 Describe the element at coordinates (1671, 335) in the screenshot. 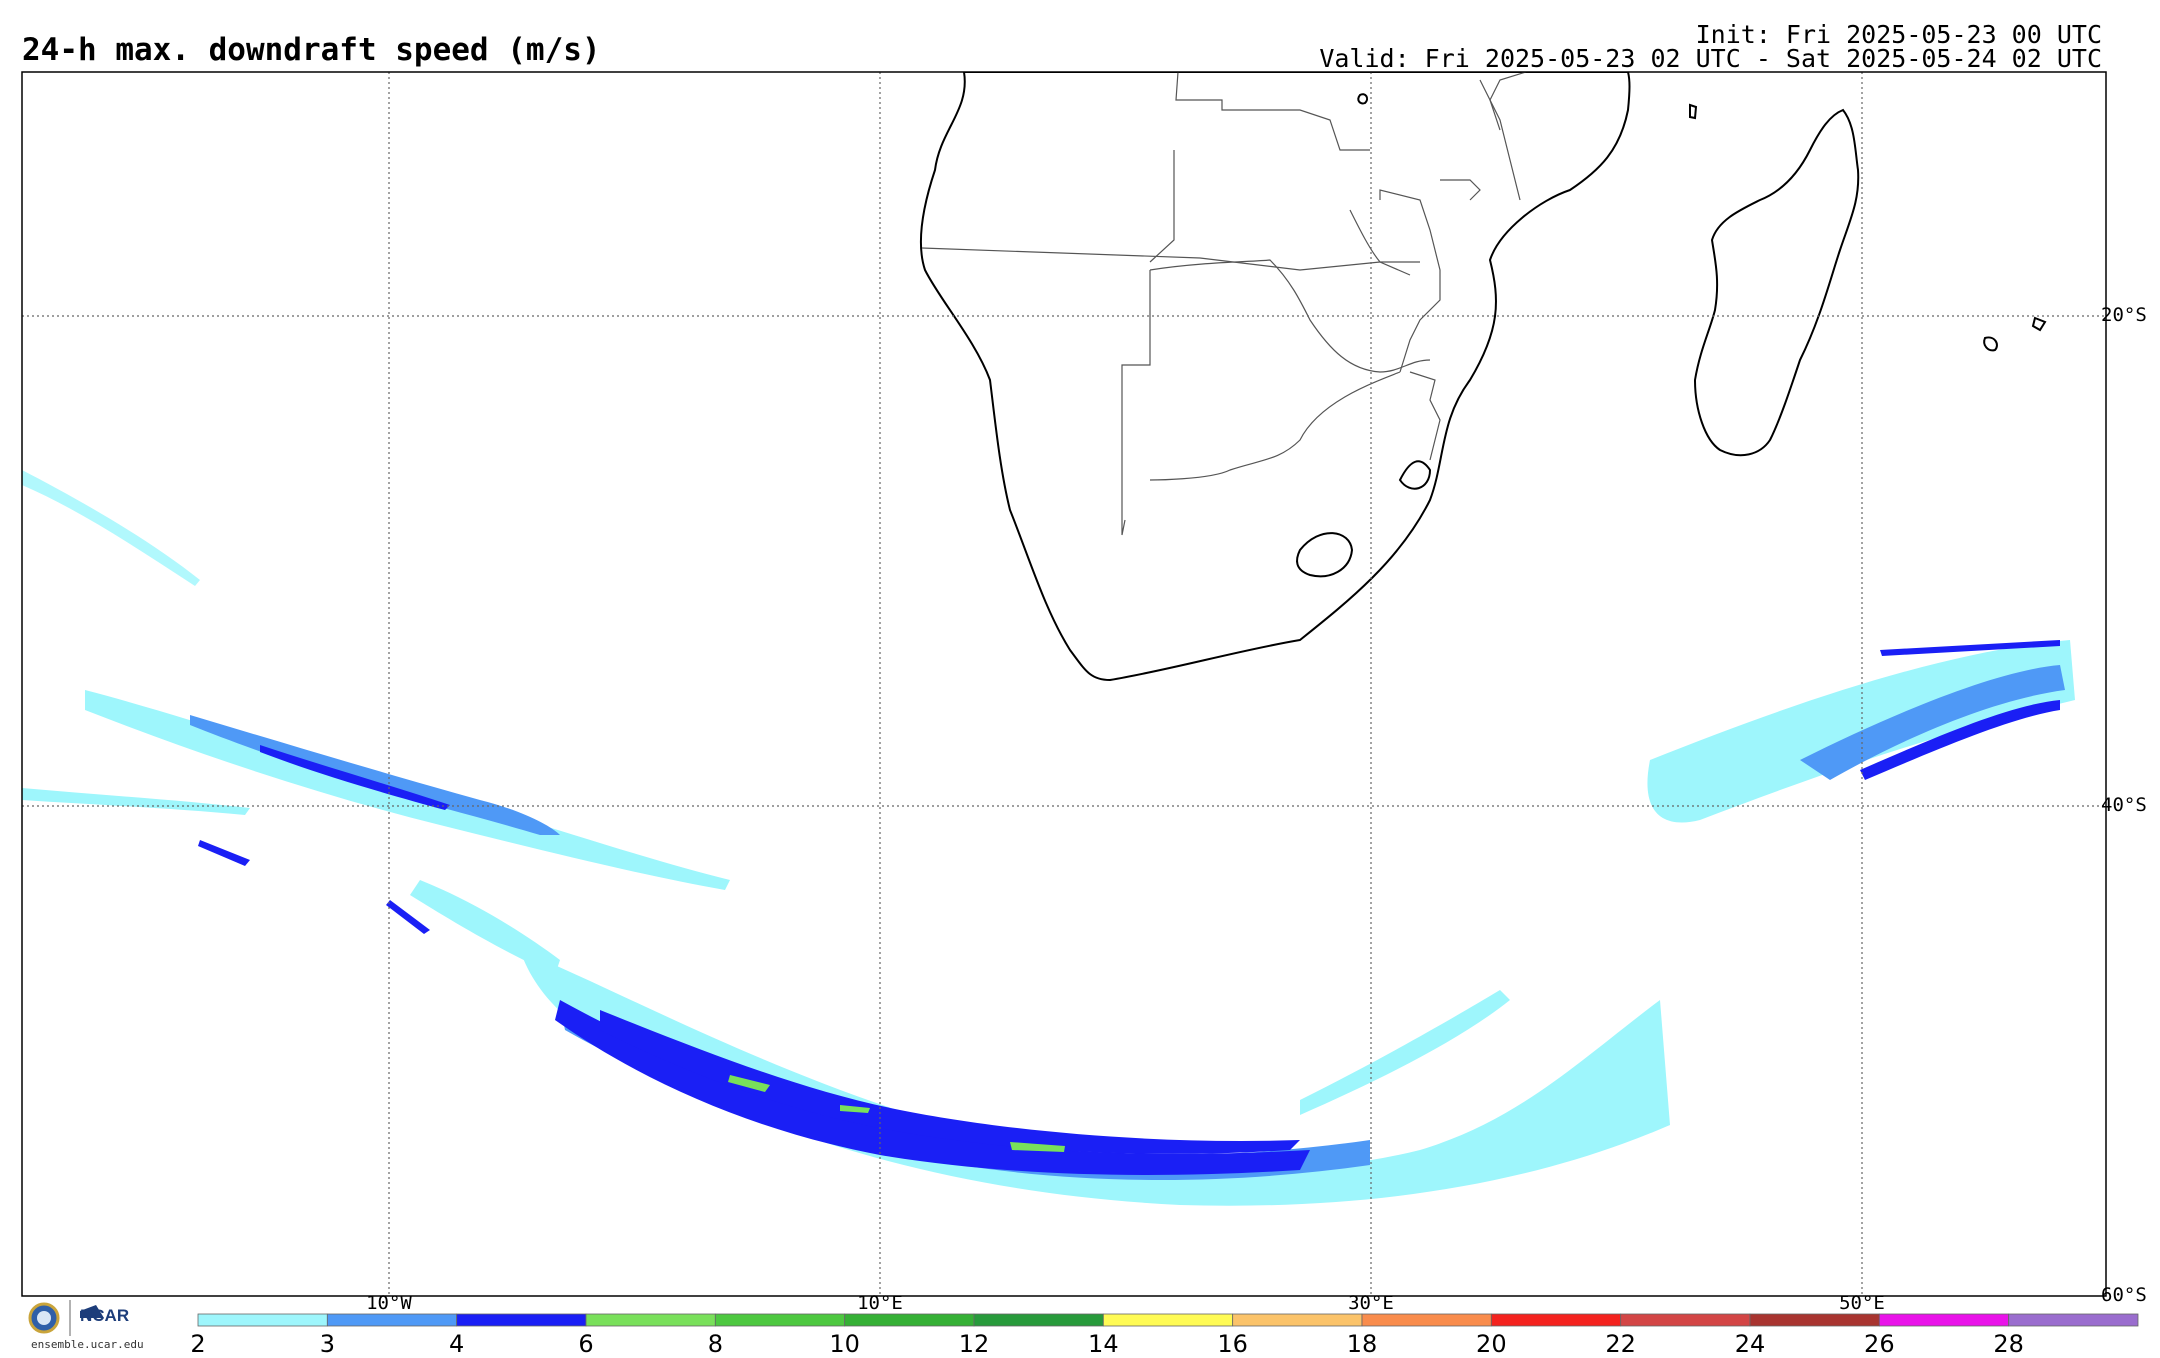

I see `lakes-and-islands` at that location.